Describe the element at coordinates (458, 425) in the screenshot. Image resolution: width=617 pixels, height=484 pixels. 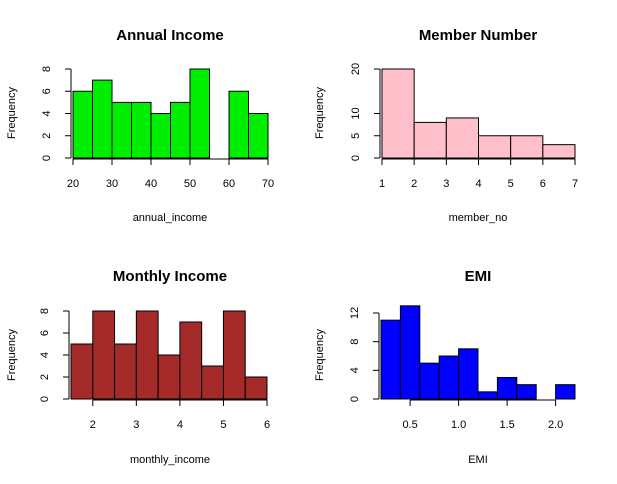
I see `x-tick-label: 1.0` at that location.